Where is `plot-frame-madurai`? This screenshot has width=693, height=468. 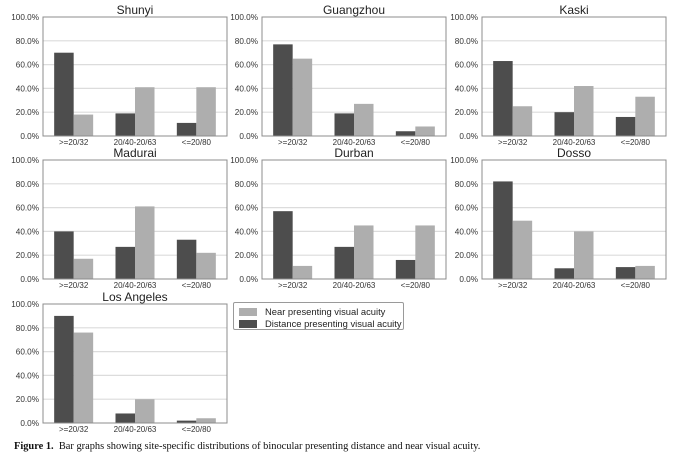
plot-frame-madurai is located at coordinates (135, 219).